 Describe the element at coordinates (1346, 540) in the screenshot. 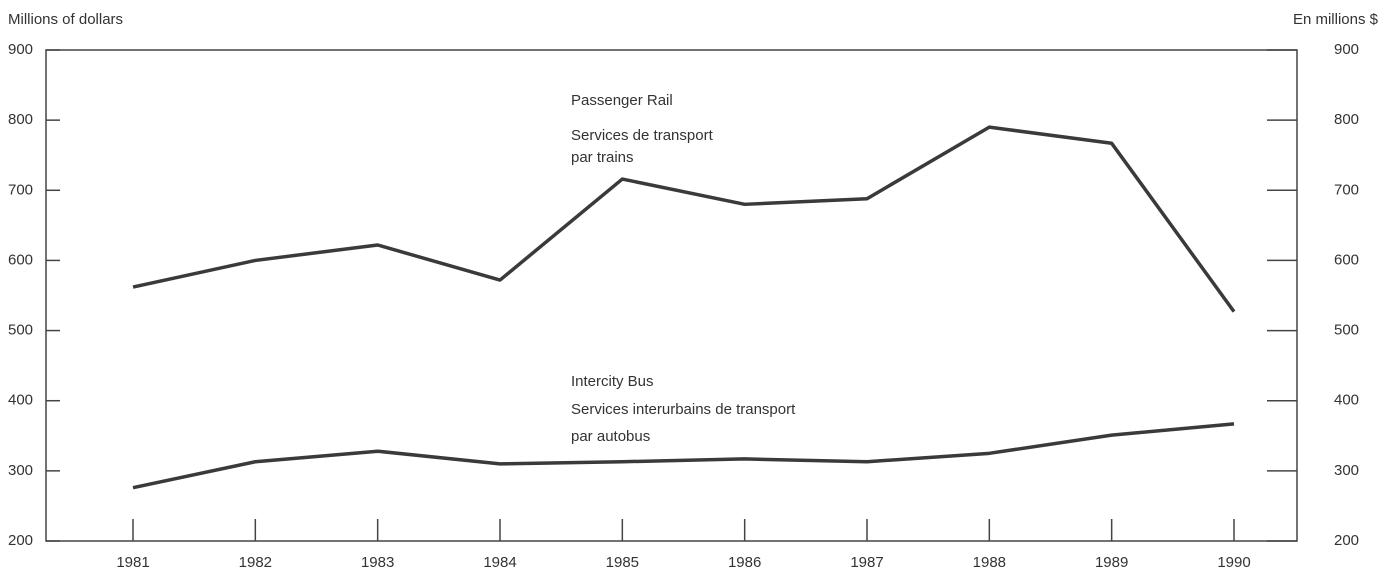

I see `y2-tick-label: 200` at that location.